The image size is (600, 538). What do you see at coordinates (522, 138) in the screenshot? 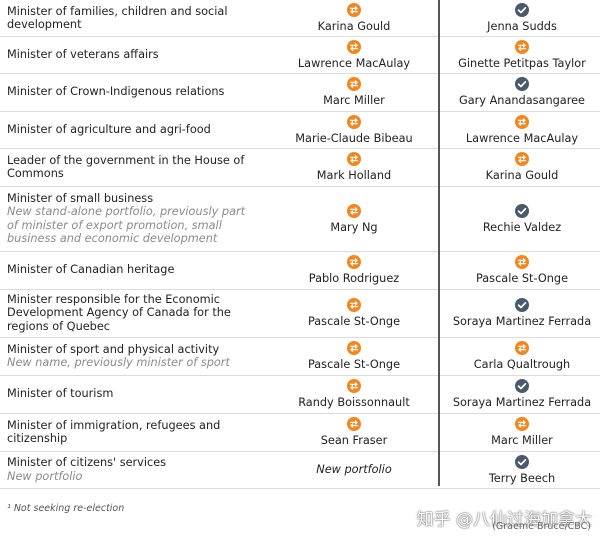
I see `new-minister-name: Lawrence MacAulay` at bounding box center [522, 138].